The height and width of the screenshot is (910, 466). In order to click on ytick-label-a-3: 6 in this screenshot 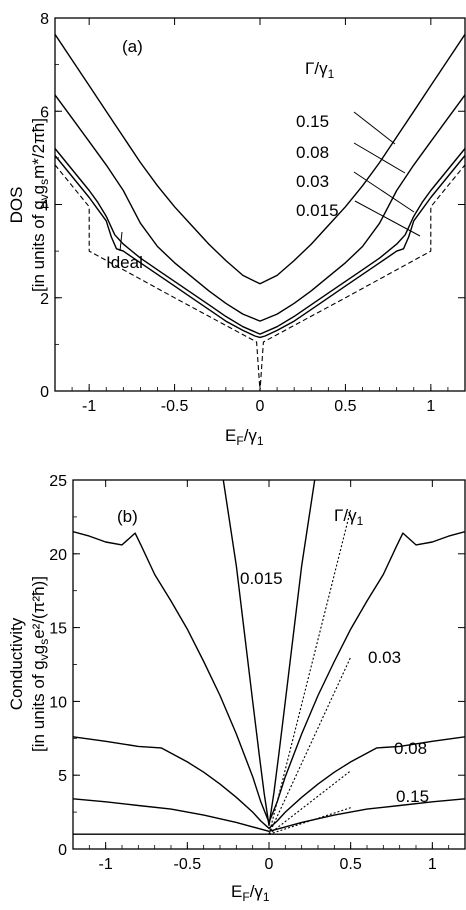, I will do `click(44, 112)`.